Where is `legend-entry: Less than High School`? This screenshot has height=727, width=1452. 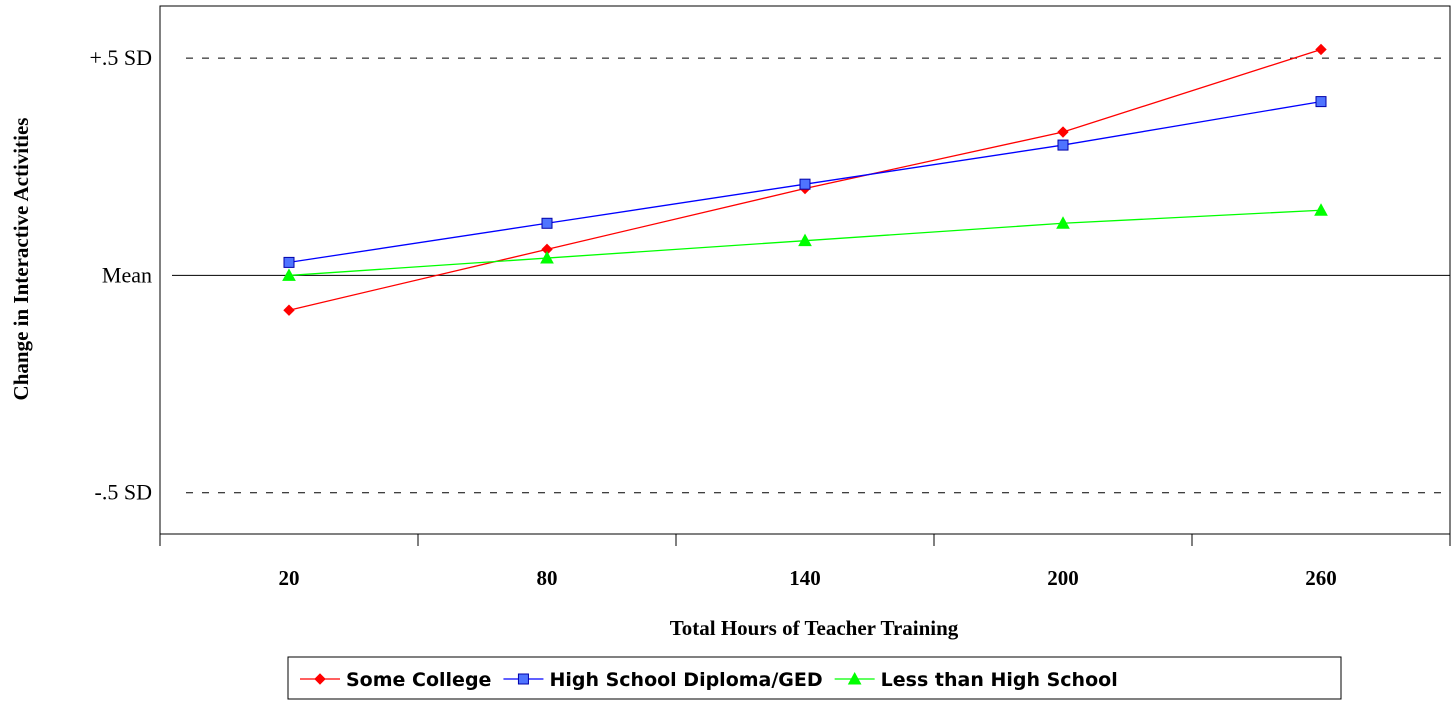 legend-entry: Less than High School is located at coordinates (976, 680).